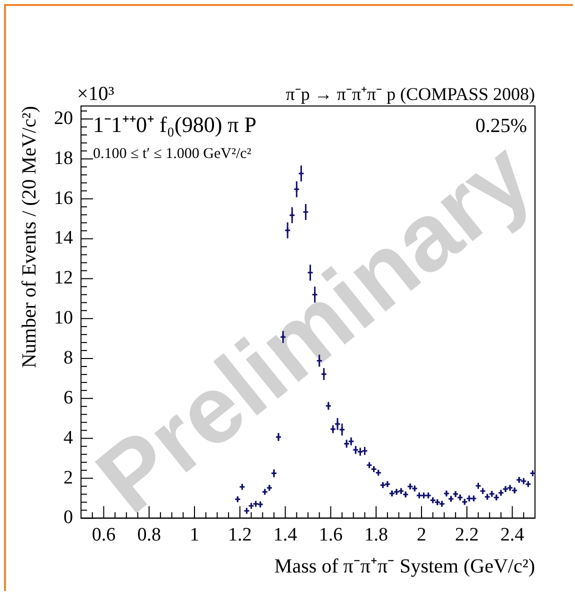 This screenshot has width=575, height=593. I want to click on x-axis-title: Mass of π⁻π⁺π⁻ System (GeV/c²), so click(404, 566).